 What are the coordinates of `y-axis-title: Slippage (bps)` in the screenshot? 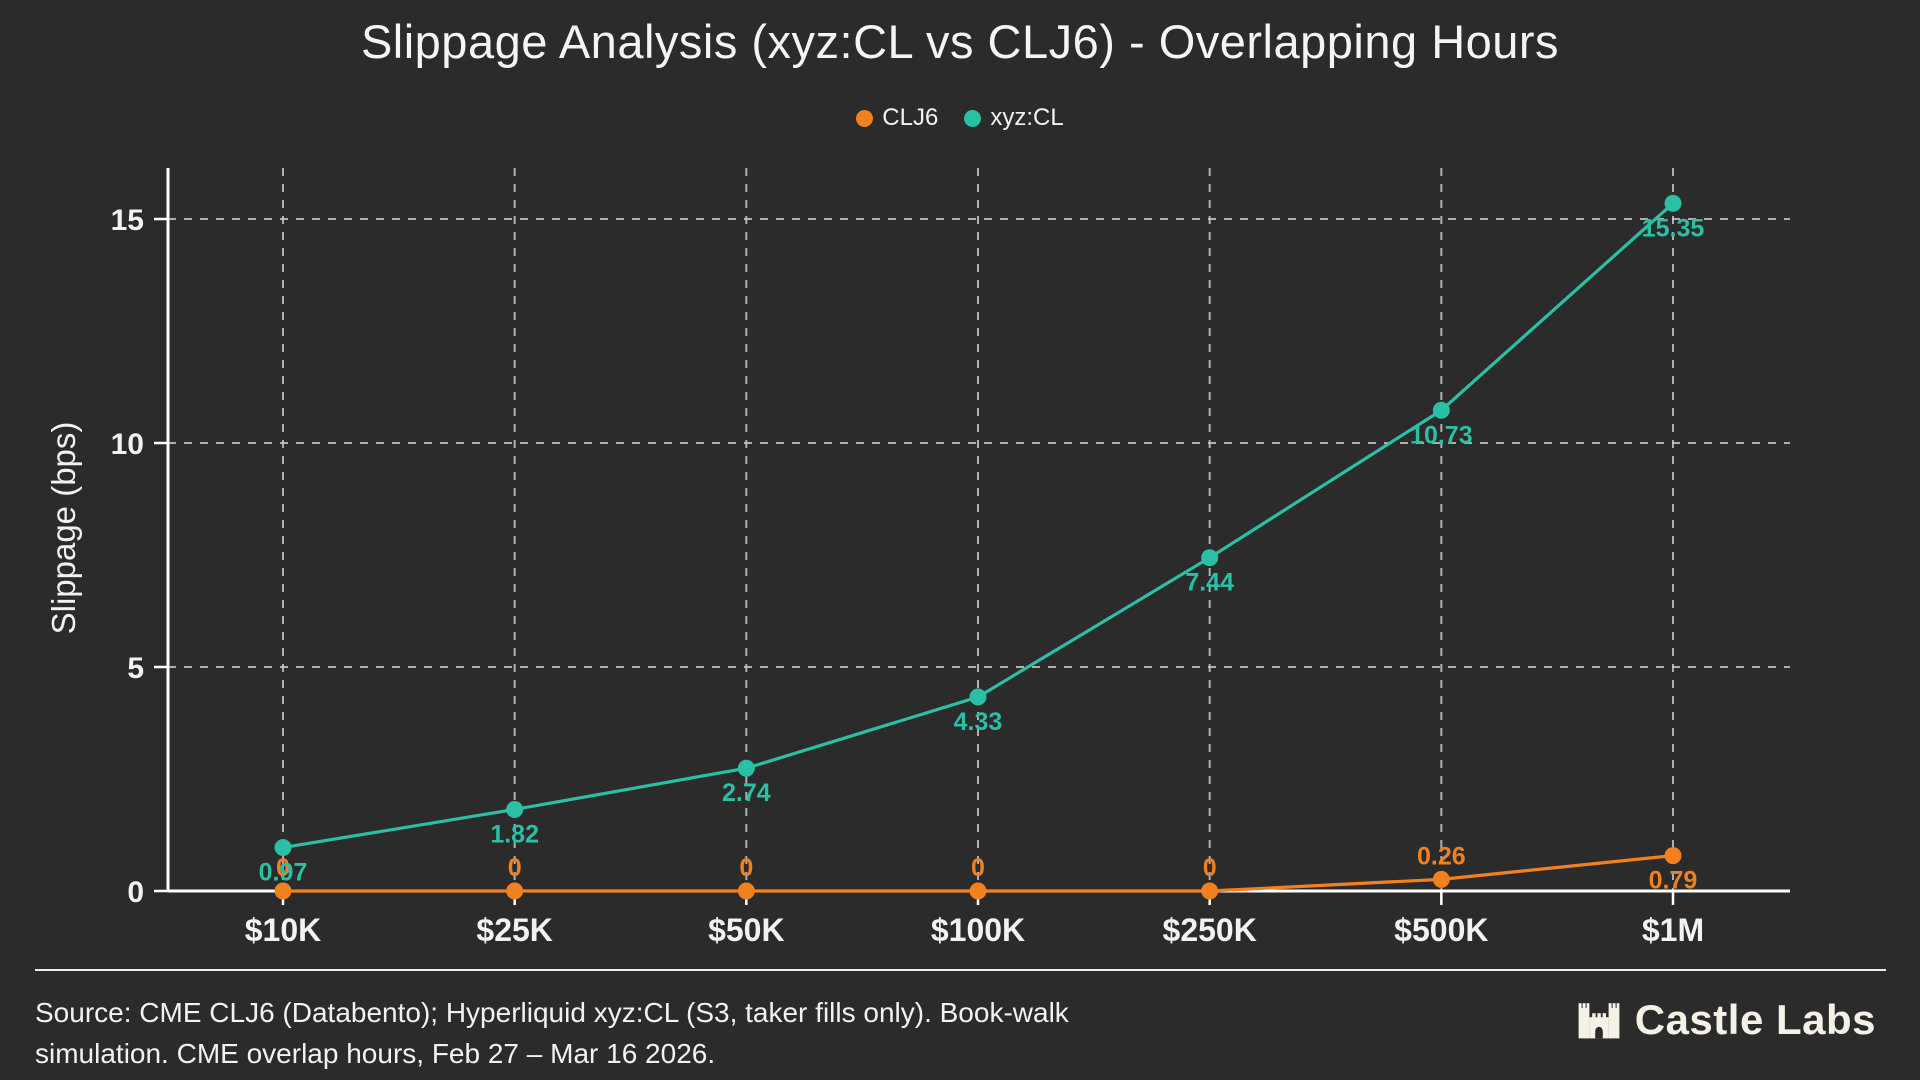 It's located at (63, 528).